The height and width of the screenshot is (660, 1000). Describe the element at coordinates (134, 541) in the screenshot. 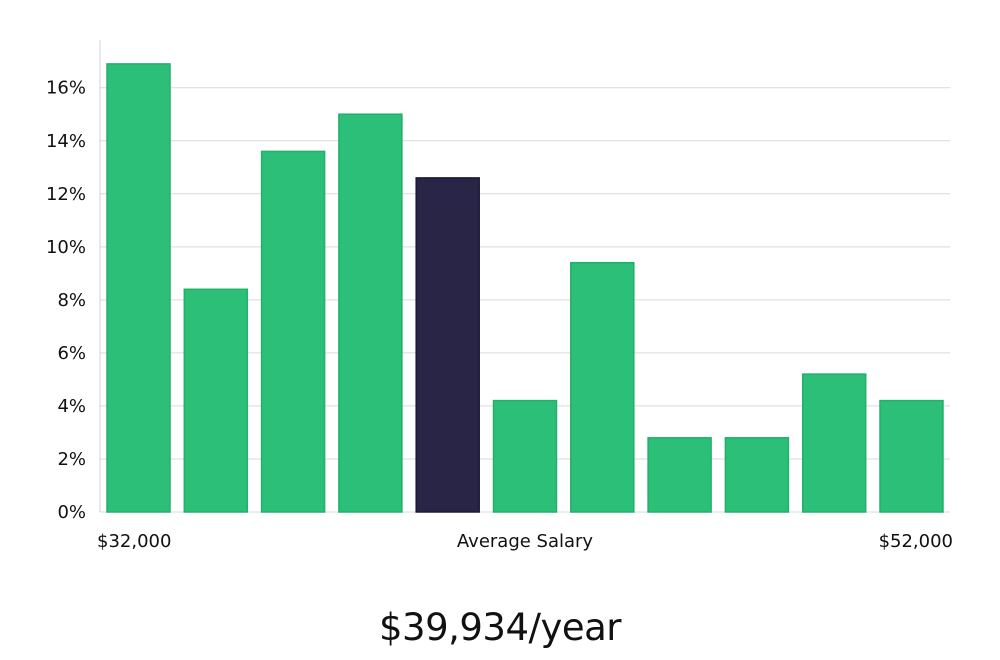

I see `x-min-label: $32,000` at that location.